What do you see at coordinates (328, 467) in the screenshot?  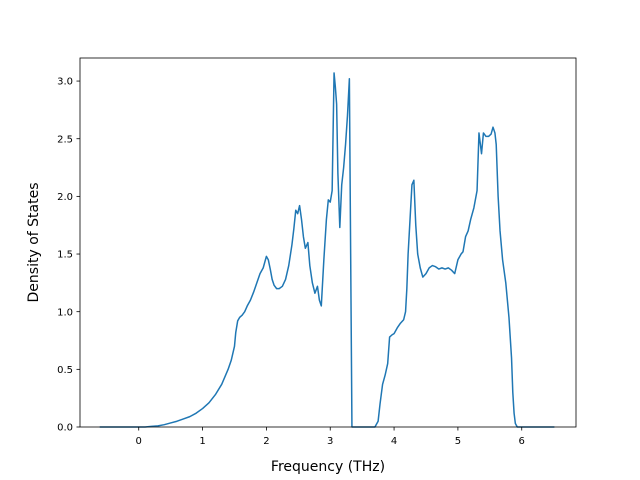 I see `x-axis-label: Frequency (THz)` at bounding box center [328, 467].